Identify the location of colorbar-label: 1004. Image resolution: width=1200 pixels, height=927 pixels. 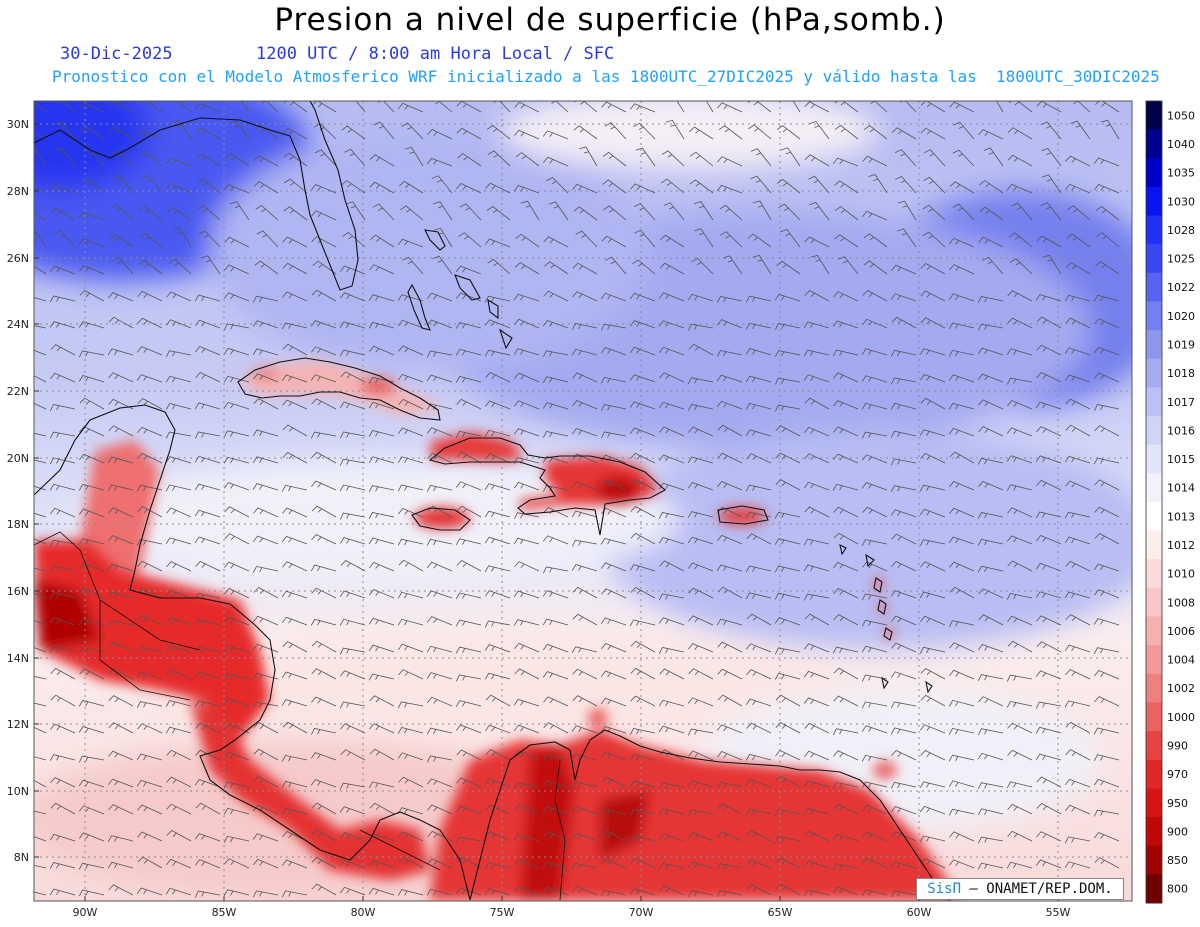
(1181, 660).